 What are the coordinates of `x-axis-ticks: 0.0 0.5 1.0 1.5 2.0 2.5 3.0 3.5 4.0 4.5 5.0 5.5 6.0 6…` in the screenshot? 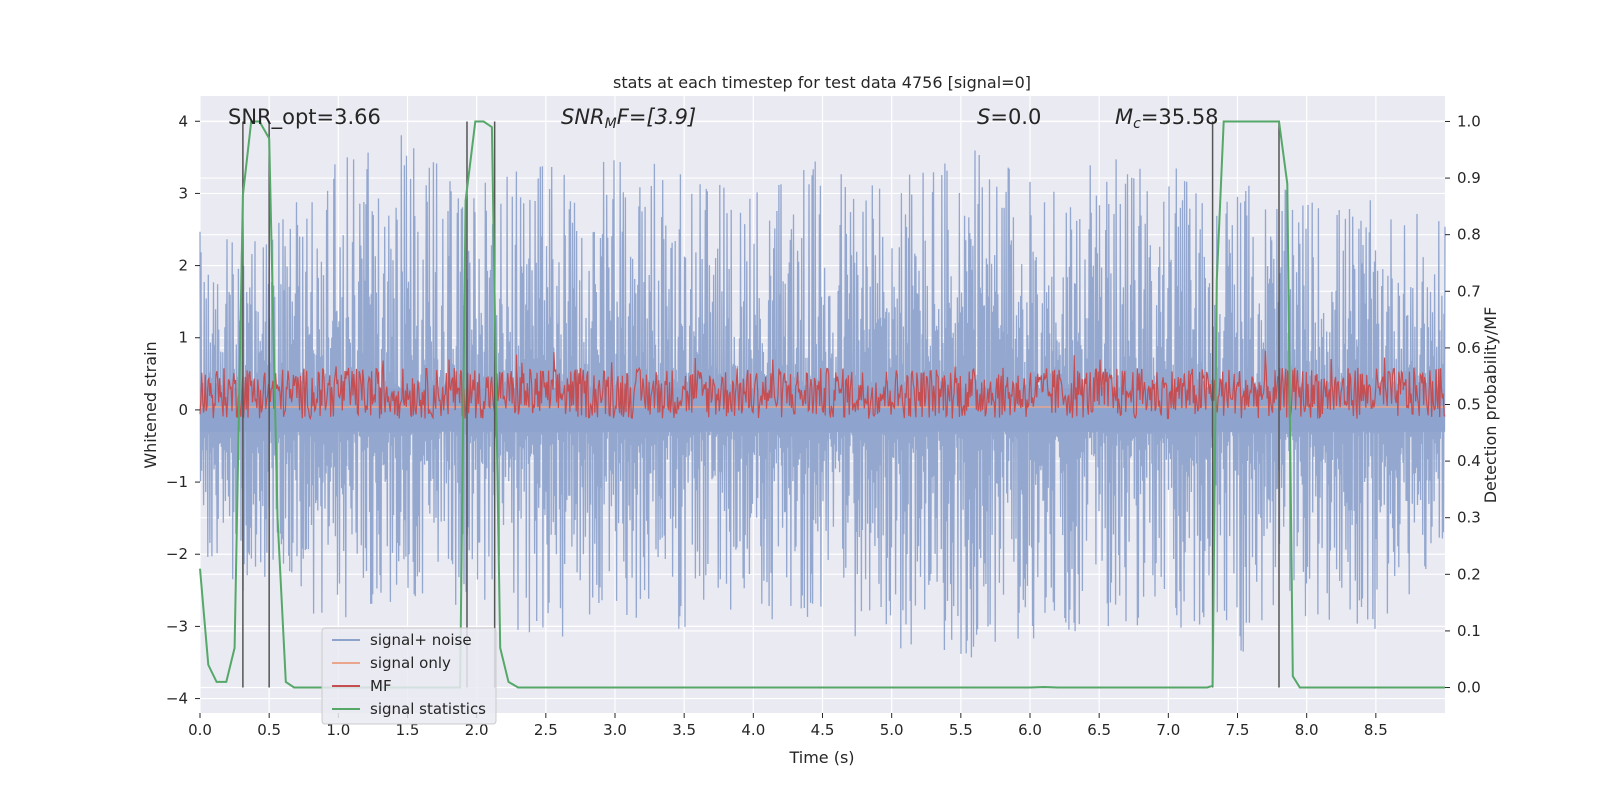 It's located at (788, 726).